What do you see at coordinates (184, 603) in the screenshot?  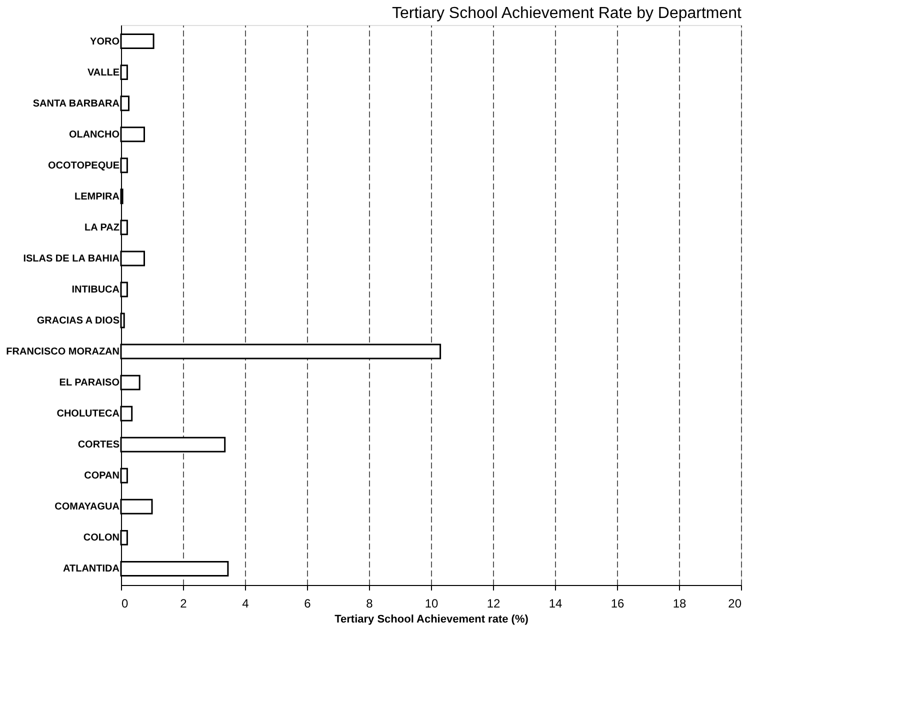 I see `x-tick-label: 2` at bounding box center [184, 603].